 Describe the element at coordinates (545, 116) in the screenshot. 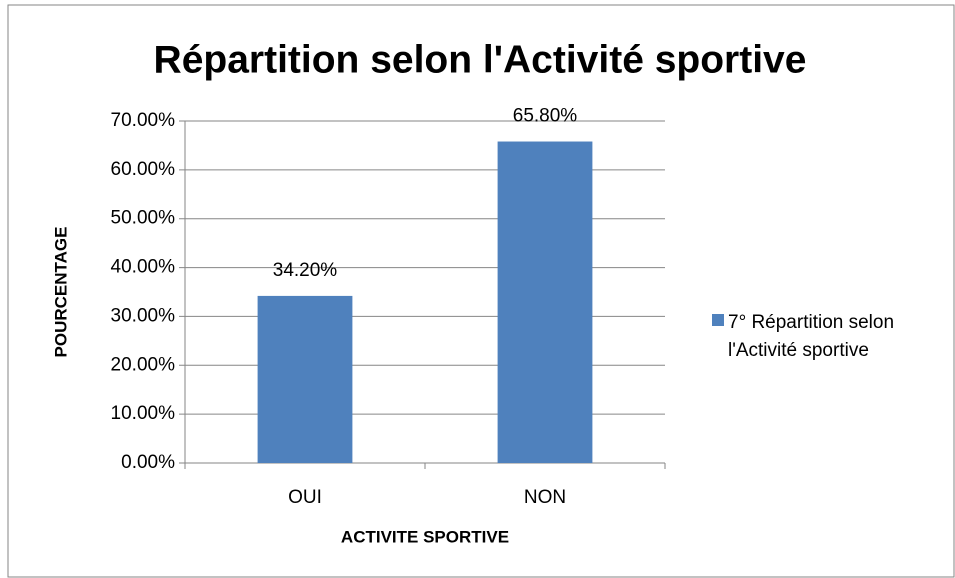

I see `data-label: 65.80%` at that location.